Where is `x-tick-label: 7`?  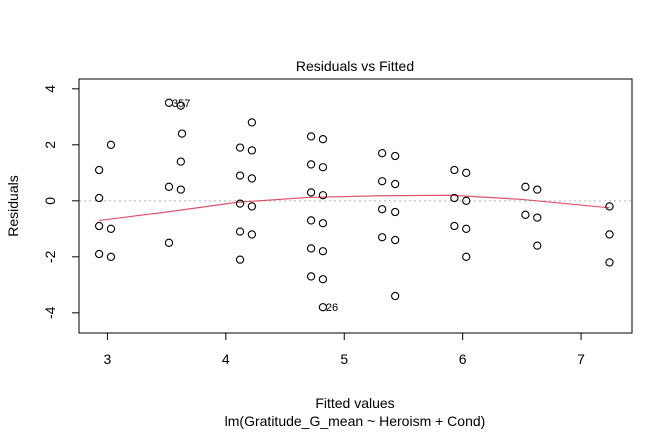 x-tick-label: 7 is located at coordinates (581, 359).